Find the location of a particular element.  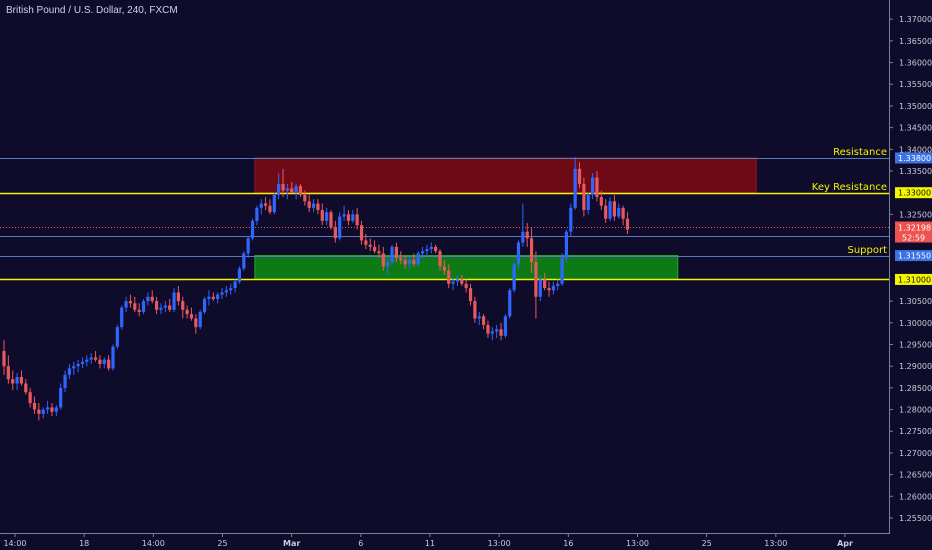

price-tick-label: 1.35000 is located at coordinates (915, 106).